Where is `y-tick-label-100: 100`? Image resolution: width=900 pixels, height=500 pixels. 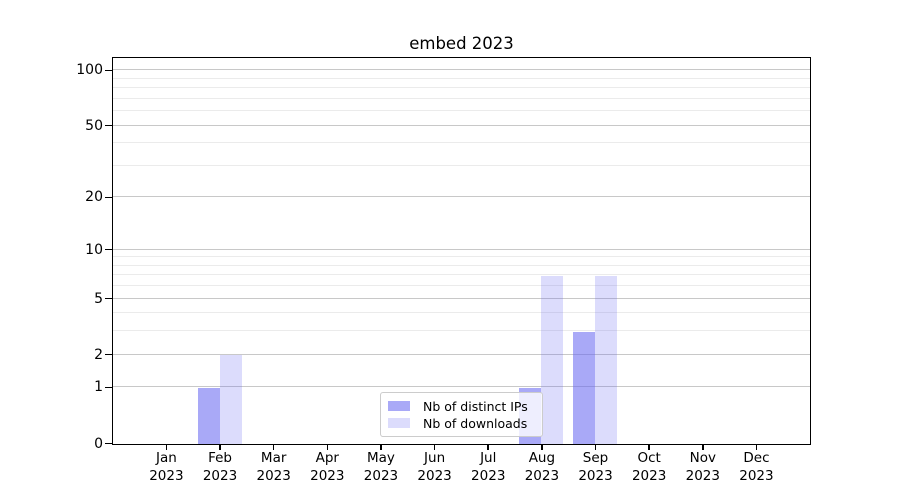
y-tick-label-100: 100 is located at coordinates (89, 70).